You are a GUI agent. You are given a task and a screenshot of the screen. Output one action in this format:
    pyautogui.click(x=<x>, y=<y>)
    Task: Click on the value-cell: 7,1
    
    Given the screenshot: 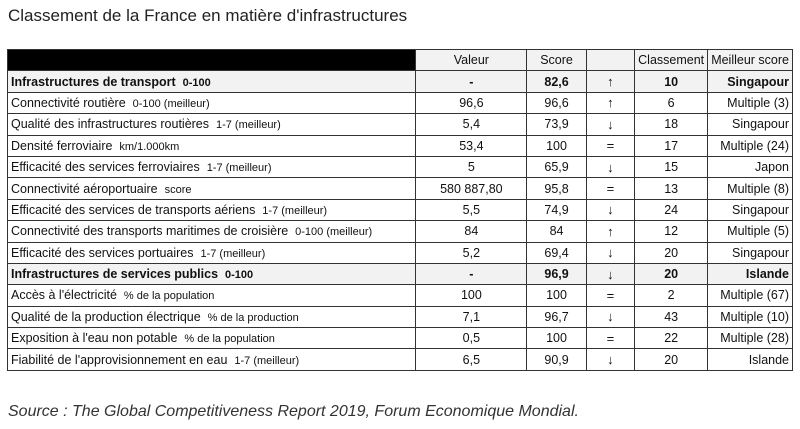 What is the action you would take?
    pyautogui.click(x=471, y=317)
    